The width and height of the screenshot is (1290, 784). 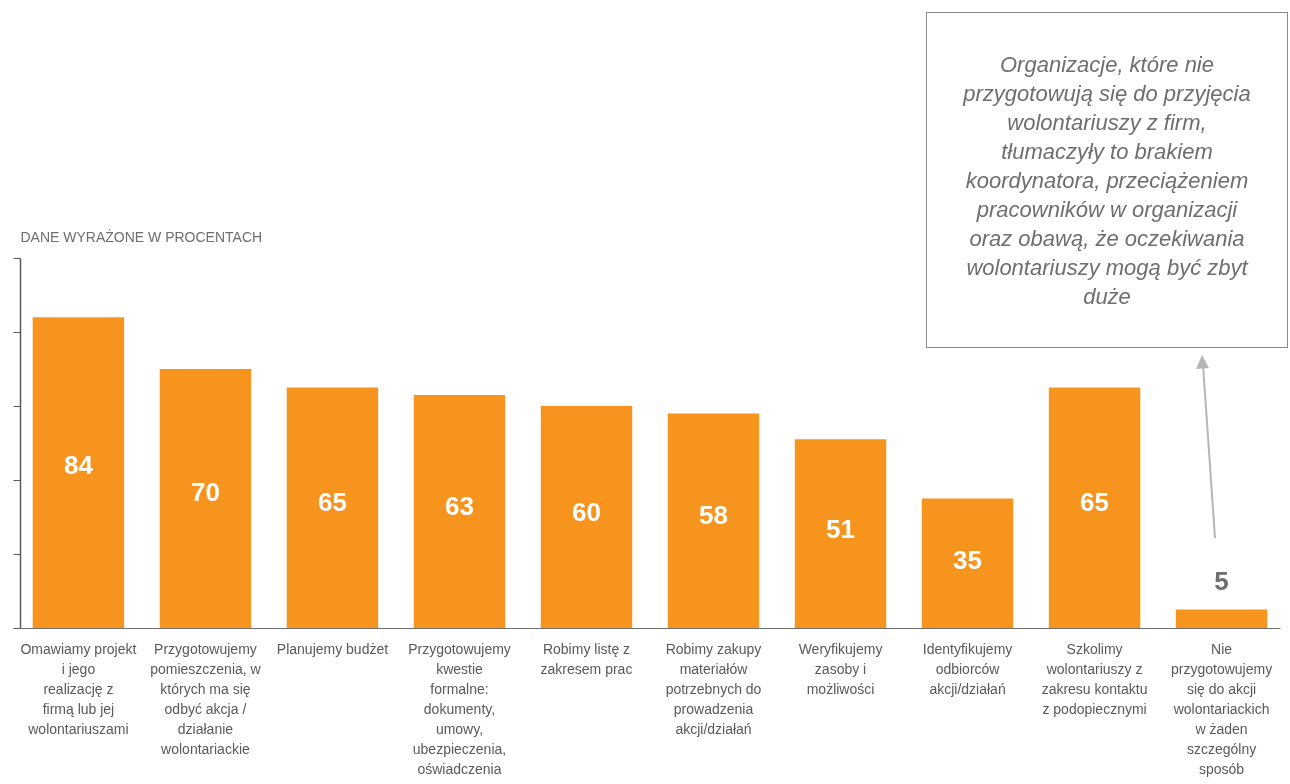 What do you see at coordinates (332, 648) in the screenshot?
I see `x-tick-label: Planujemy budżet` at bounding box center [332, 648].